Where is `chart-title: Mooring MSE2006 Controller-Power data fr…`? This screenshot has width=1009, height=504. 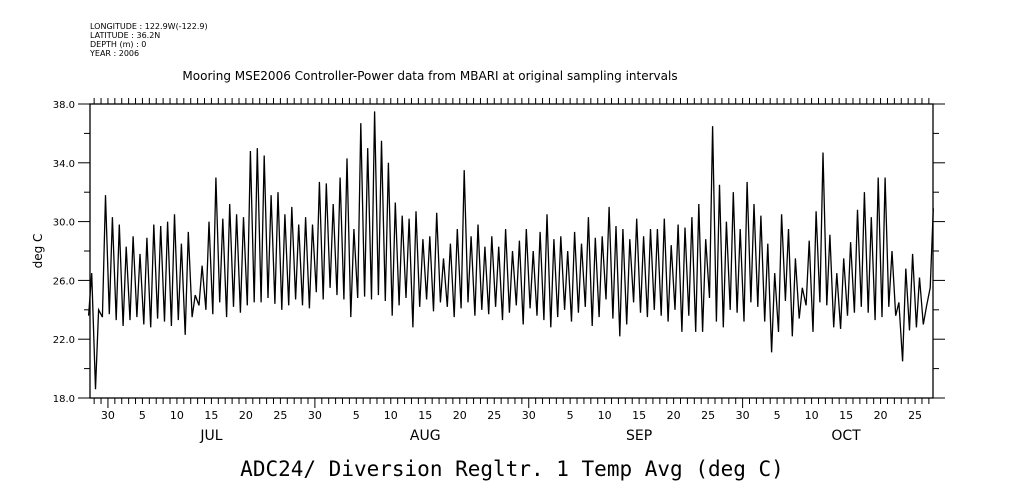 chart-title: Mooring MSE2006 Controller-Power data fr… is located at coordinates (429, 76).